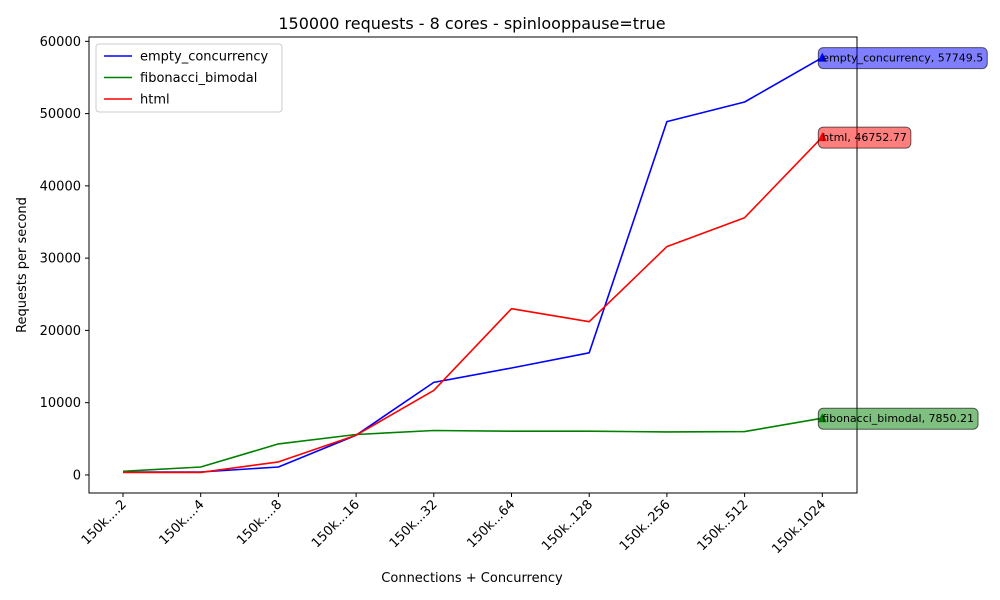 The height and width of the screenshot is (600, 1000). Describe the element at coordinates (155, 100) in the screenshot. I see `legend-label: html` at that location.